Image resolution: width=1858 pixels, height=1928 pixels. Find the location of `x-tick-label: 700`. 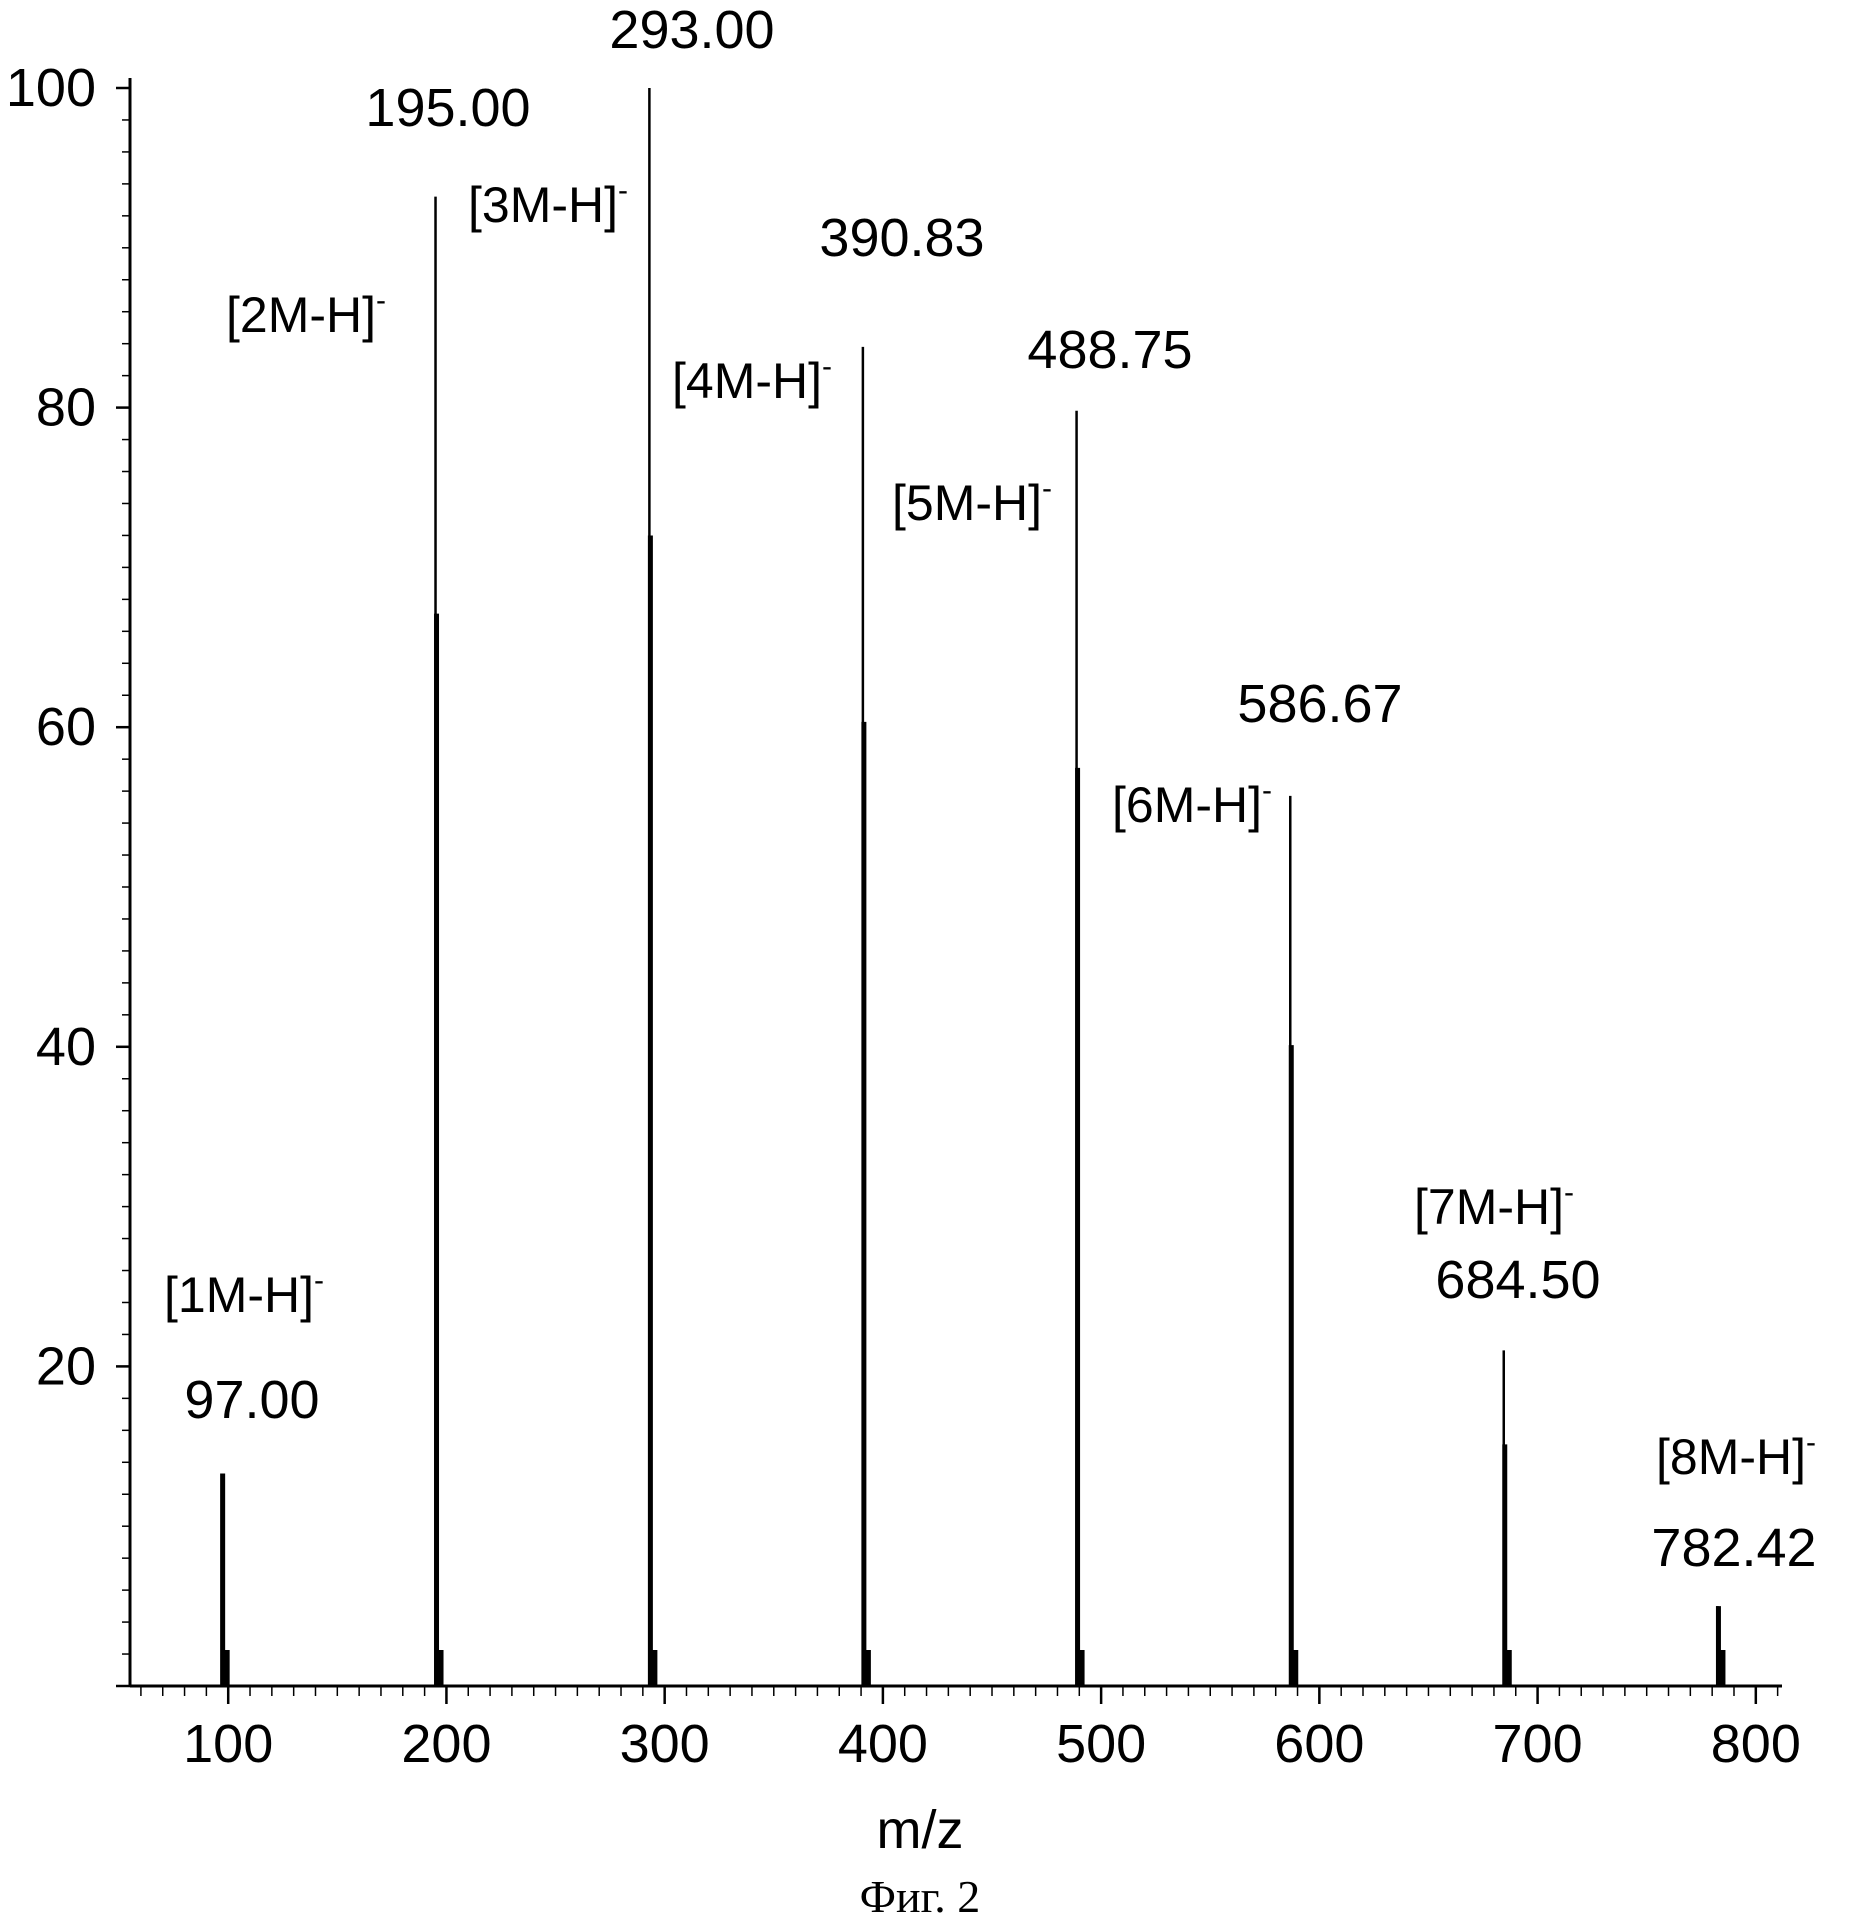

x-tick-label: 700 is located at coordinates (1538, 1744).